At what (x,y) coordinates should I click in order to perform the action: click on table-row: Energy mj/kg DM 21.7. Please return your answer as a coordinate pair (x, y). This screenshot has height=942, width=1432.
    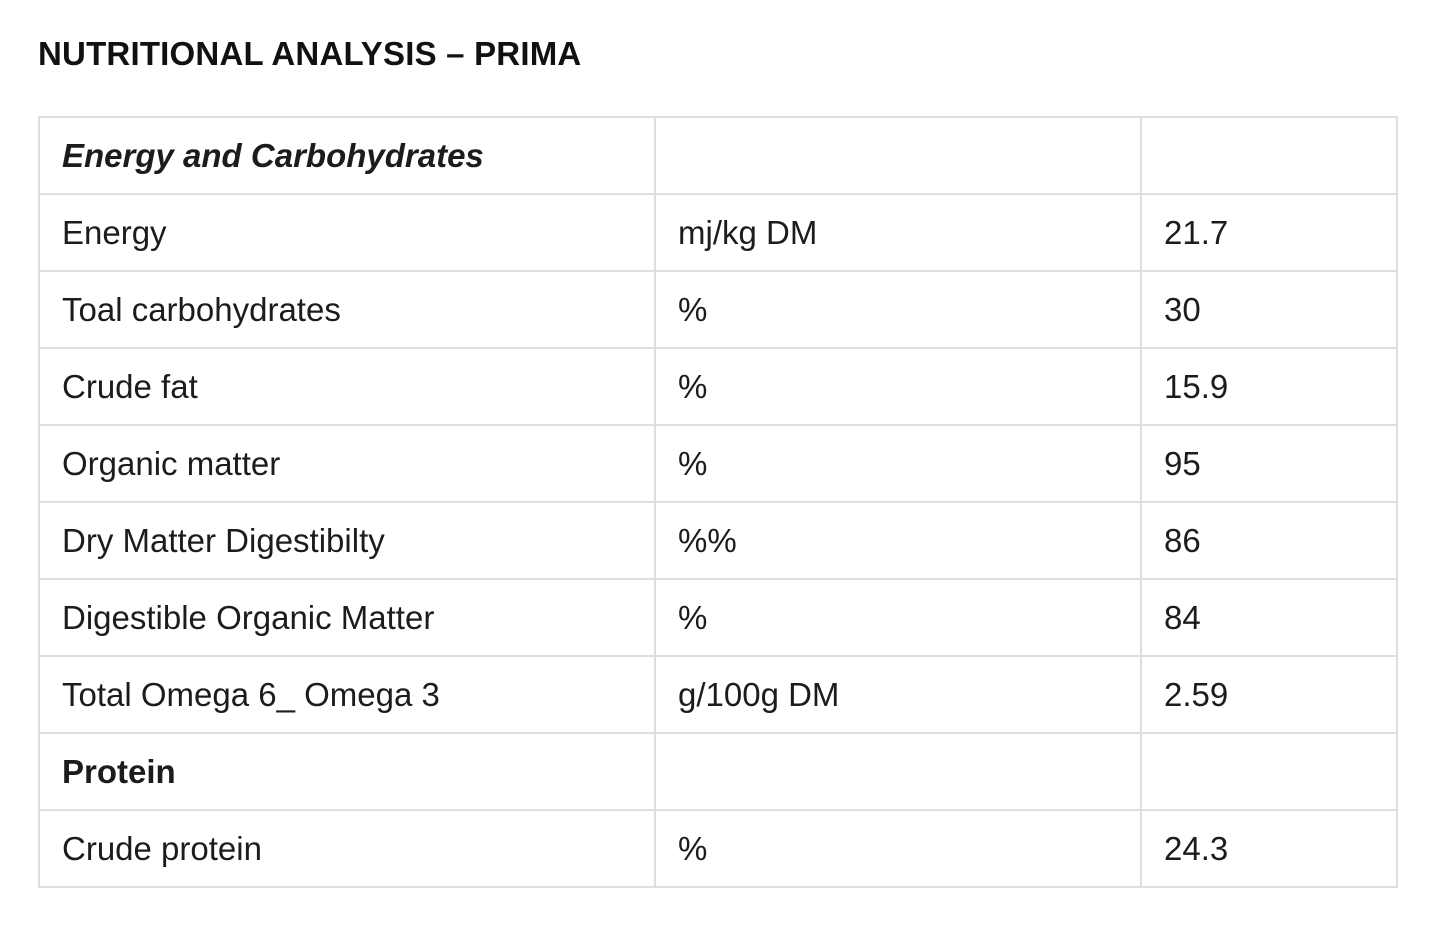
    Looking at the image, I should click on (718, 232).